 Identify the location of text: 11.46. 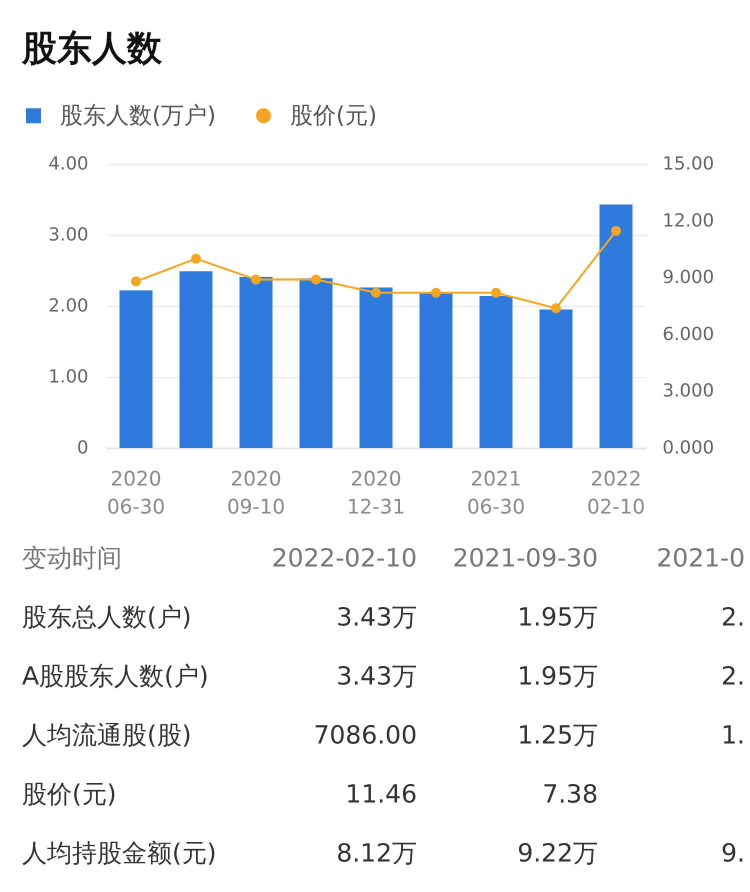
(381, 794).